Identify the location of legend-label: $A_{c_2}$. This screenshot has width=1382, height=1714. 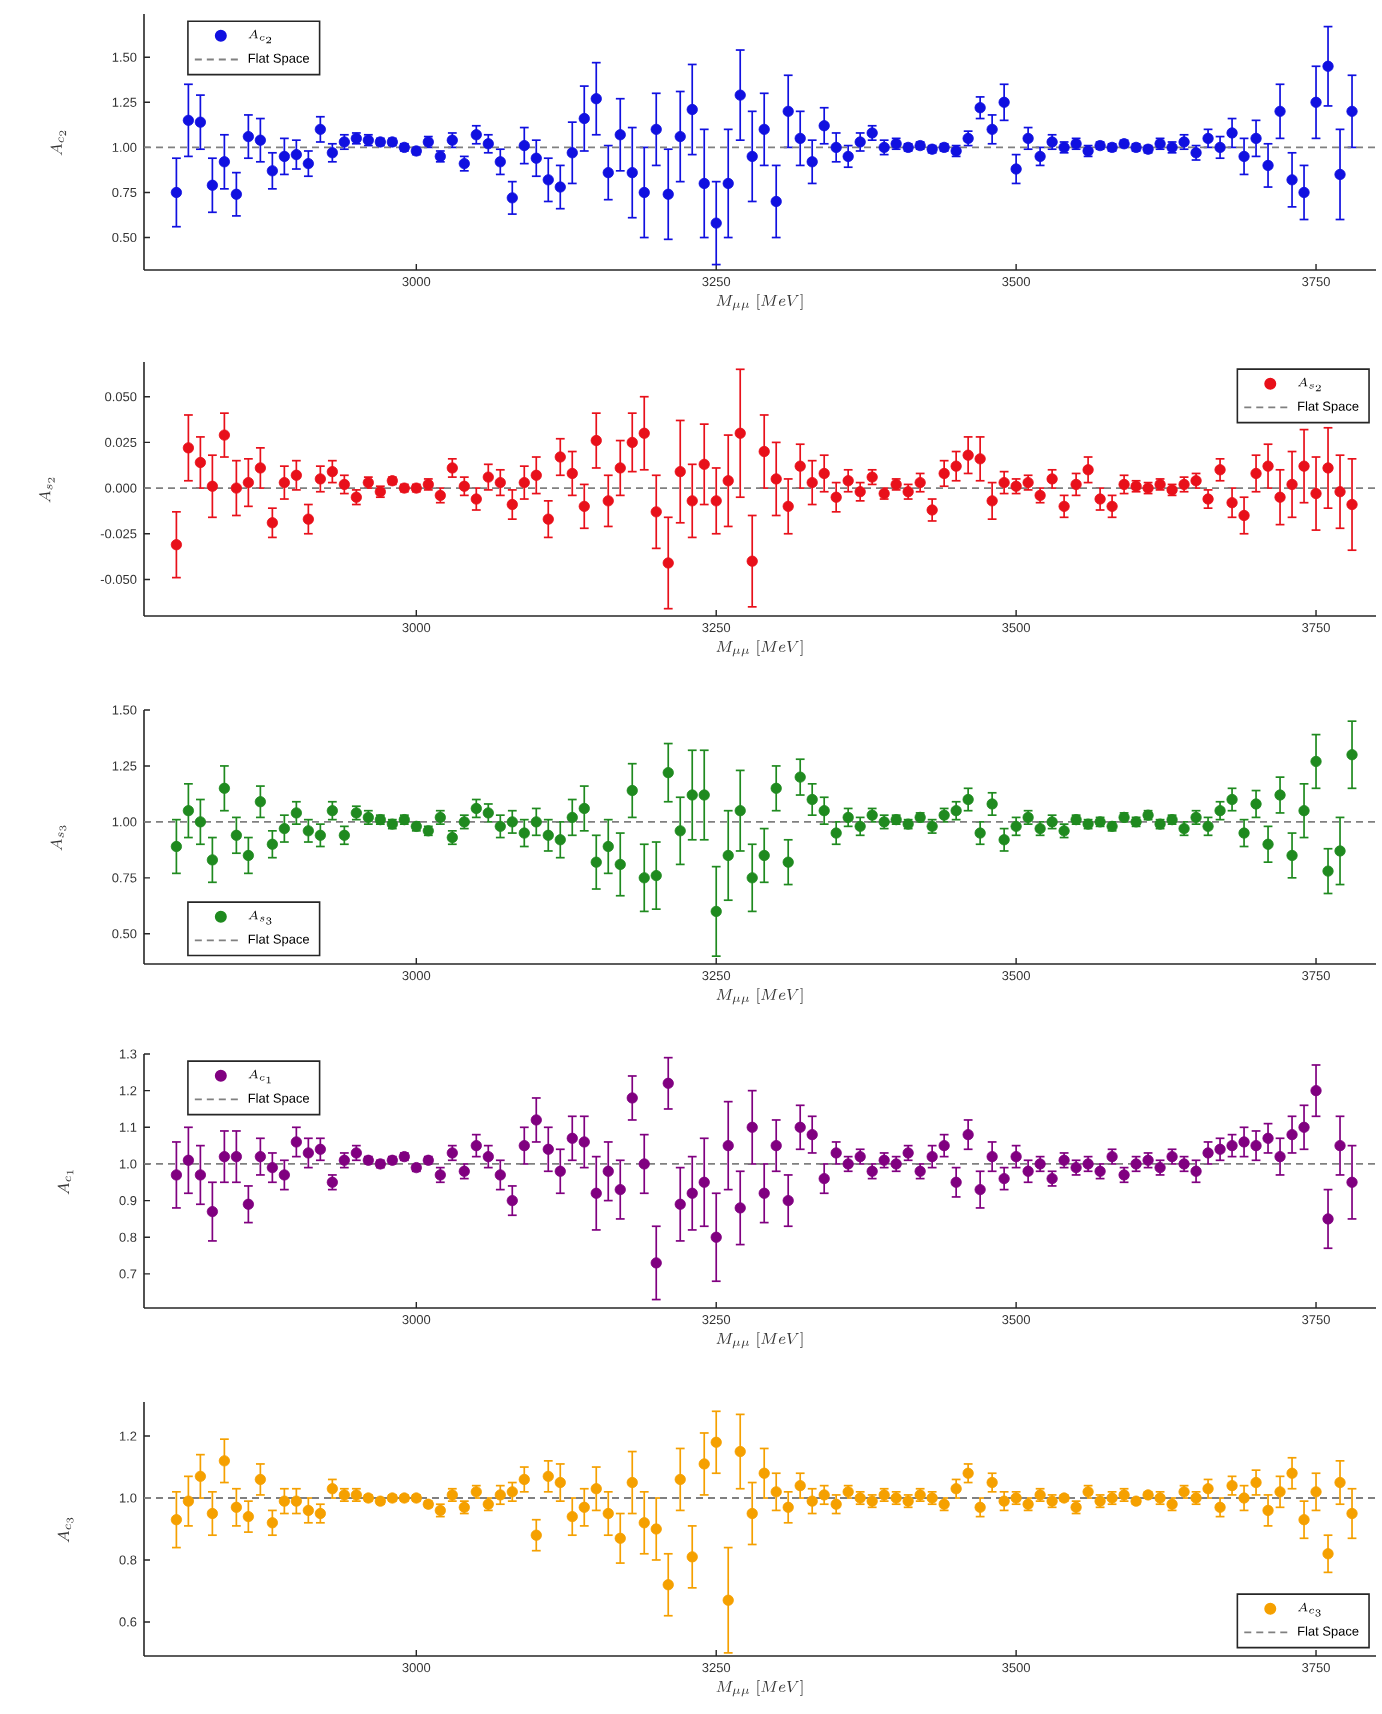
(260, 36).